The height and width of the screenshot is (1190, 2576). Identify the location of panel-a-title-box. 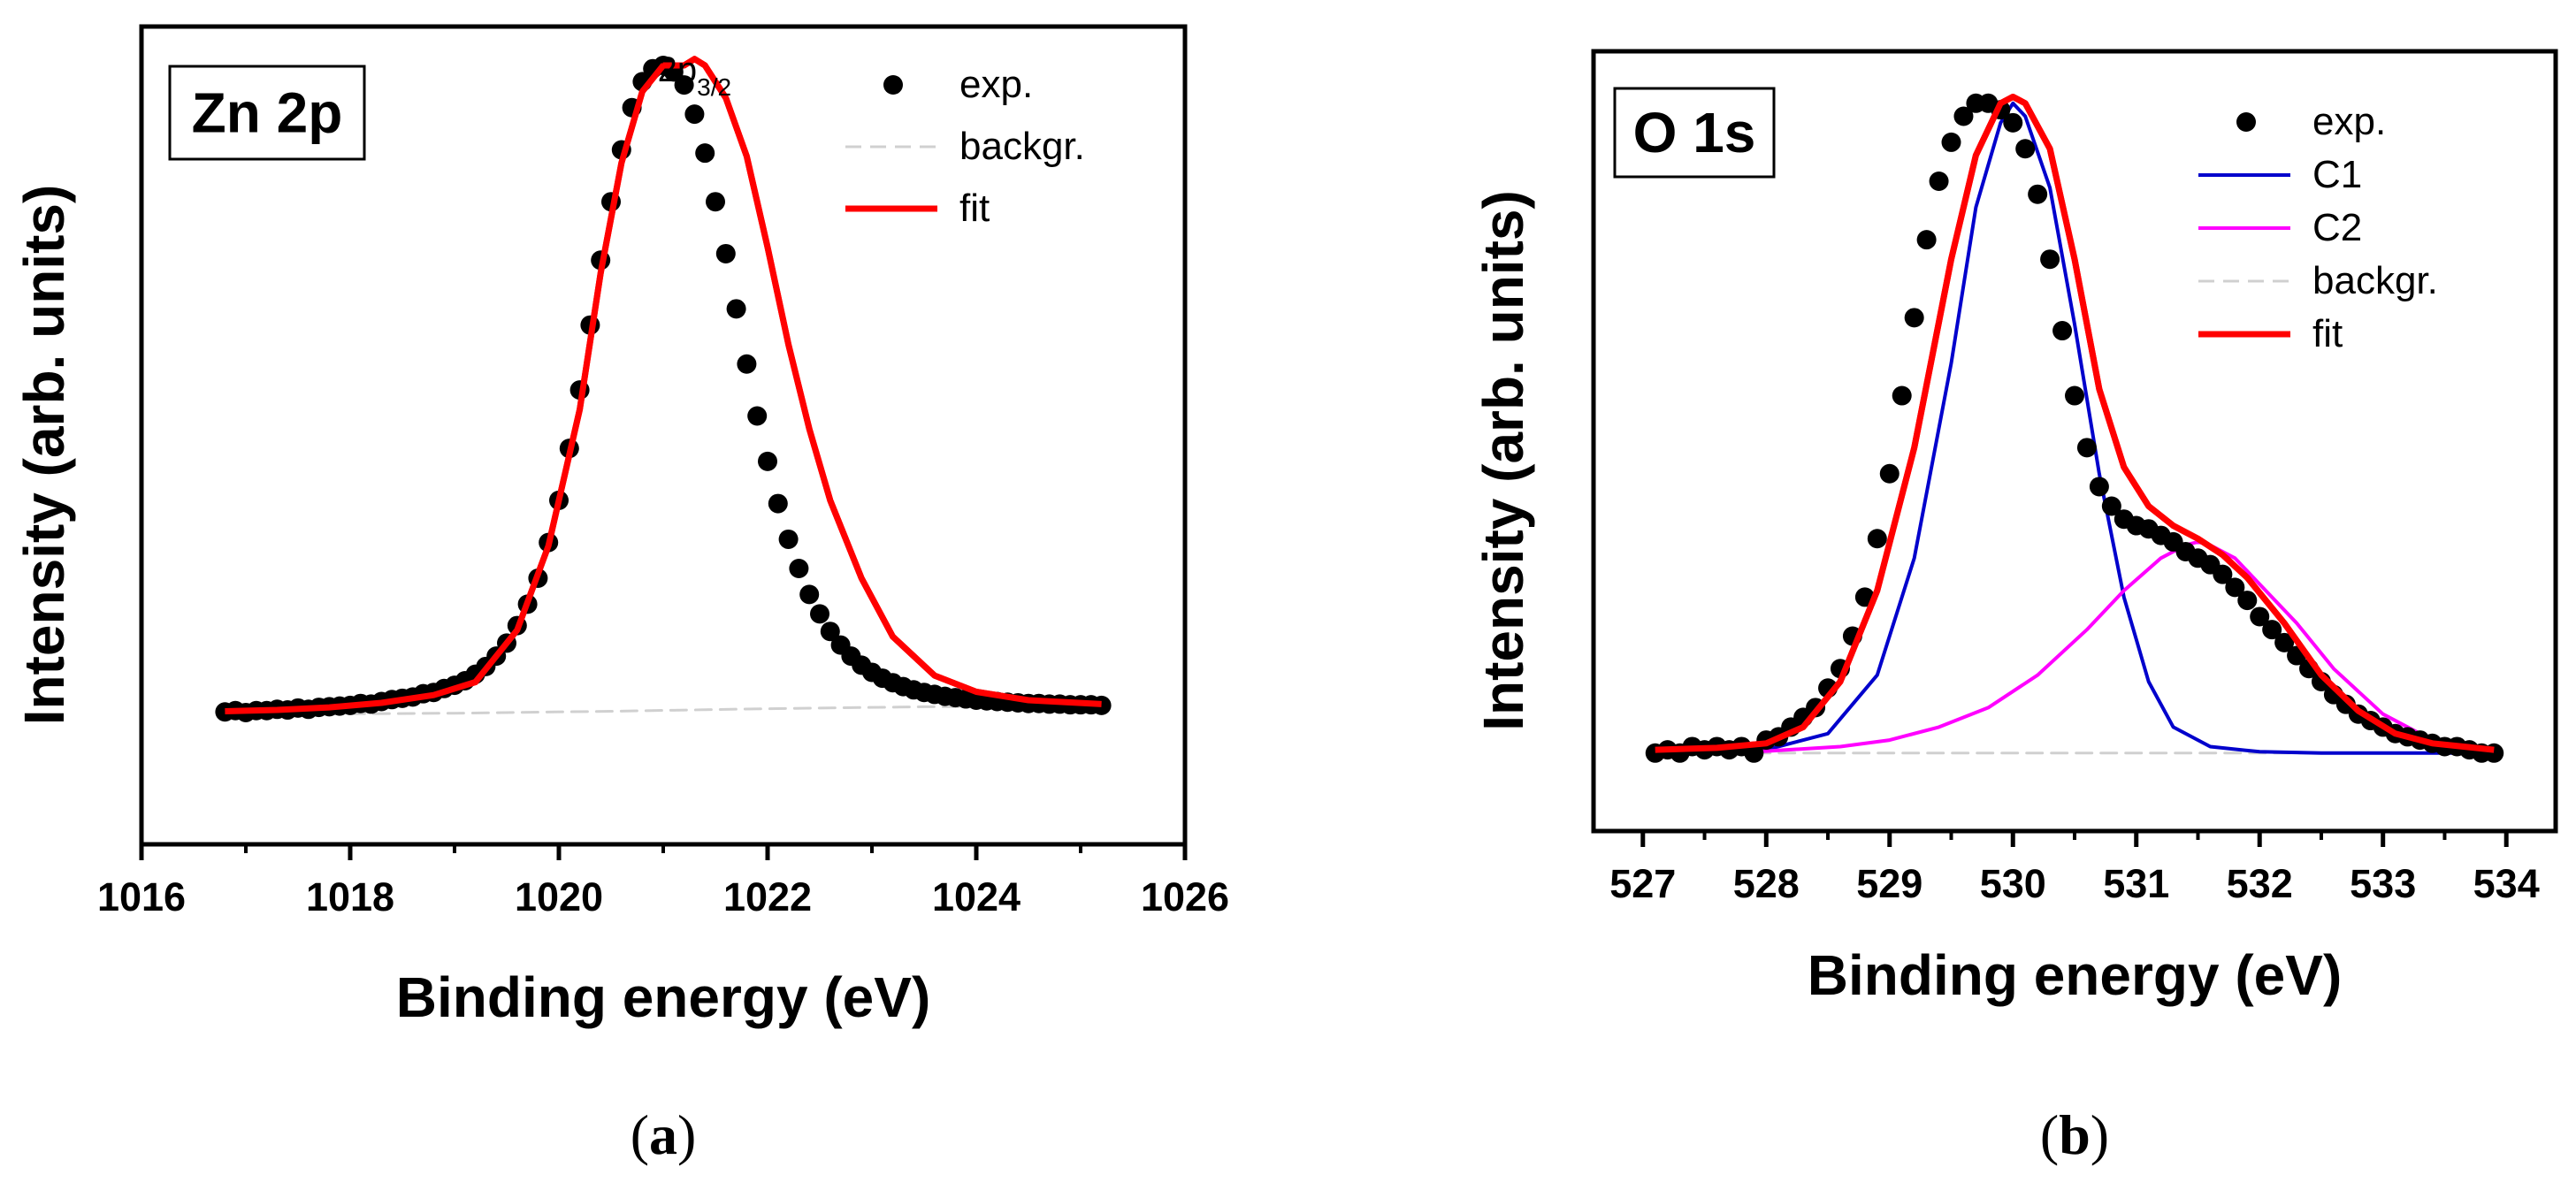
(267, 113).